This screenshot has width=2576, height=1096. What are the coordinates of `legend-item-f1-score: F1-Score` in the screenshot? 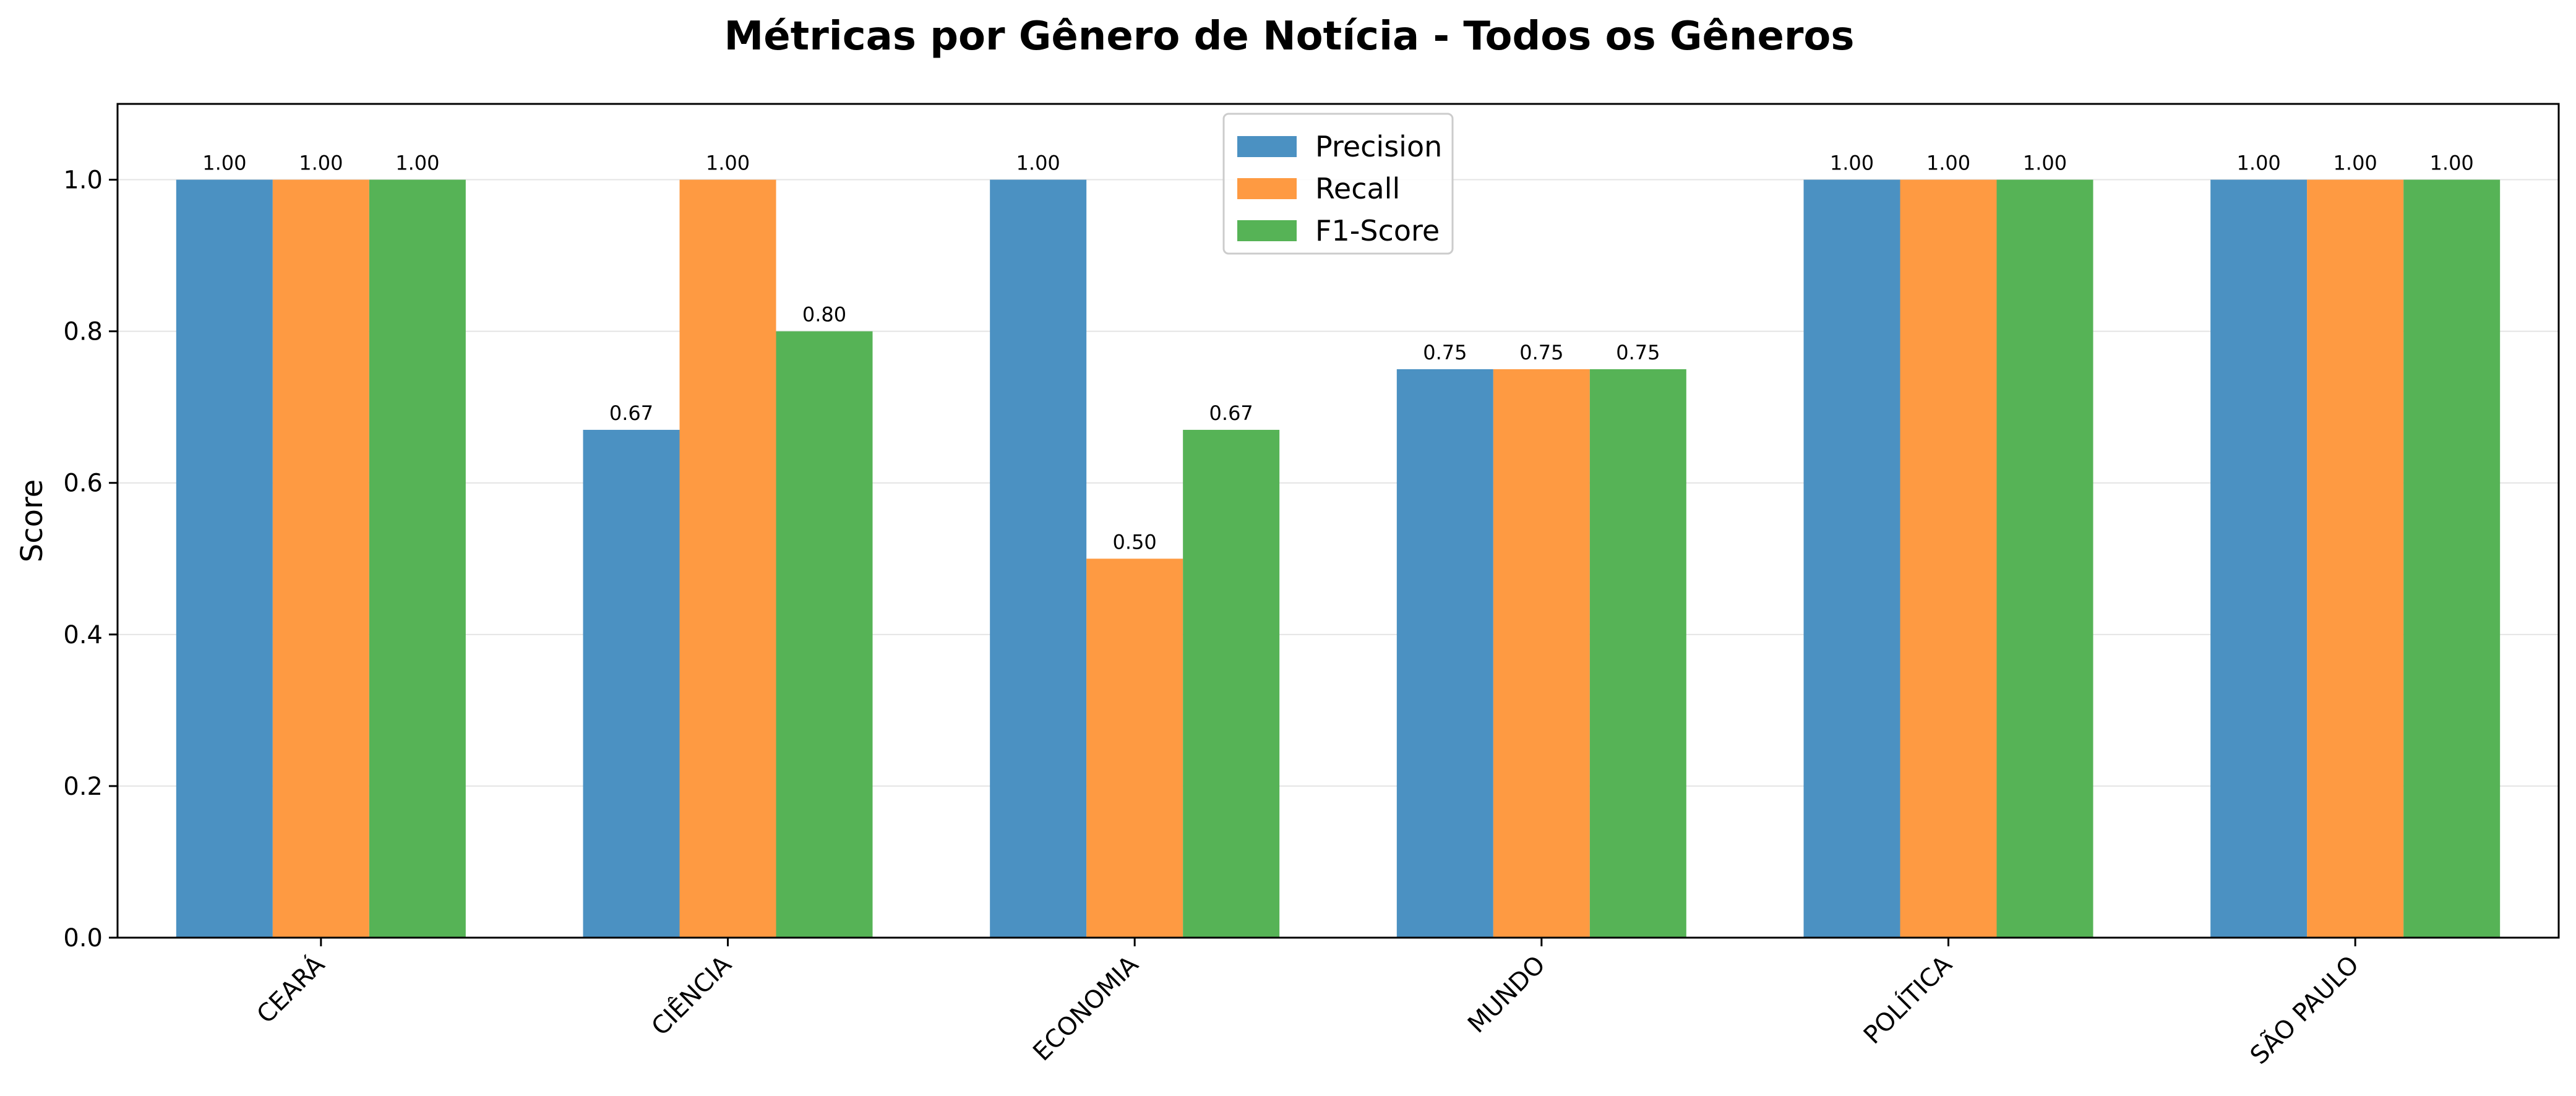 It's located at (1338, 231).